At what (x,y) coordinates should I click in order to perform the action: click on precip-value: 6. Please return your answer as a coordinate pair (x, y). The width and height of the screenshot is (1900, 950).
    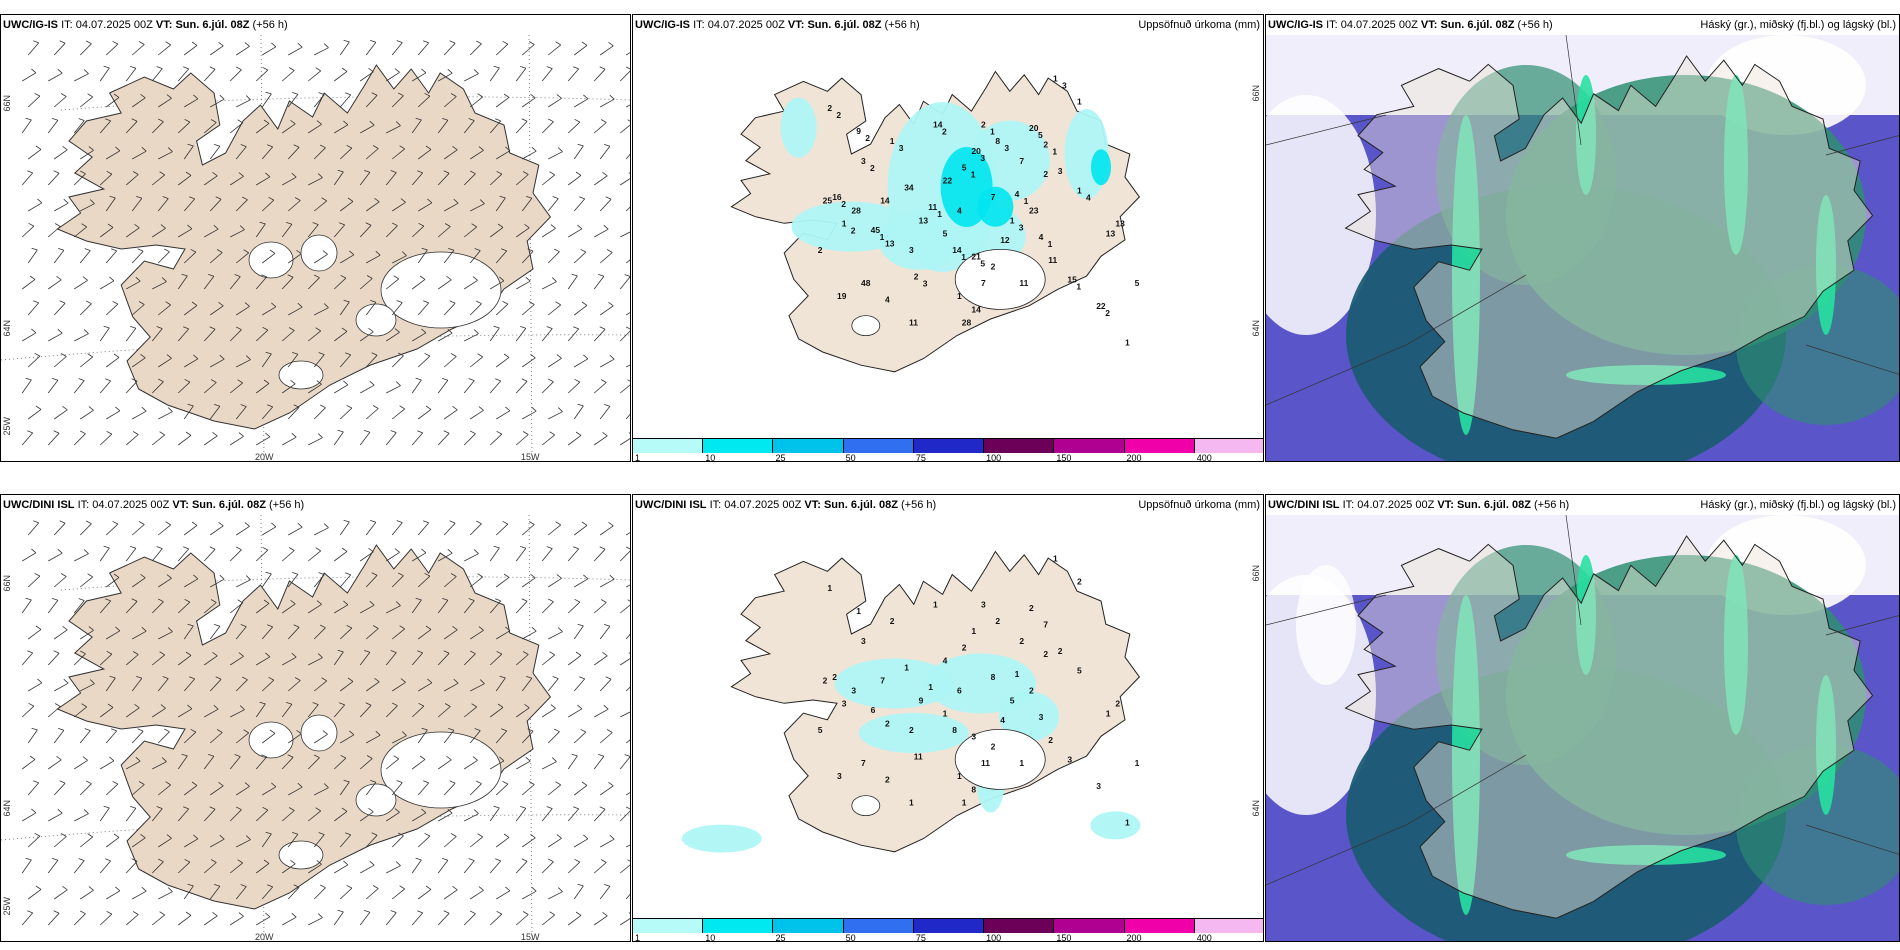
    Looking at the image, I should click on (959, 690).